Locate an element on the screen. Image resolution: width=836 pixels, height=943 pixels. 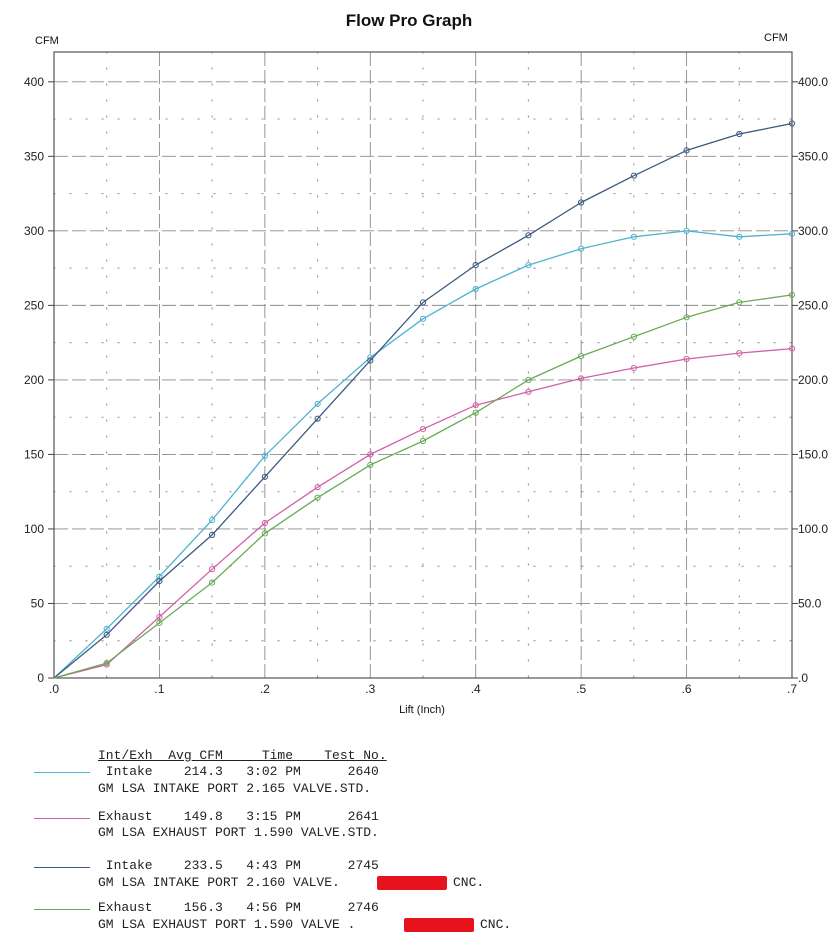
legend-entry-3-line1: Intake 233.5 4:43 PM 2745 is located at coordinates (238, 865).